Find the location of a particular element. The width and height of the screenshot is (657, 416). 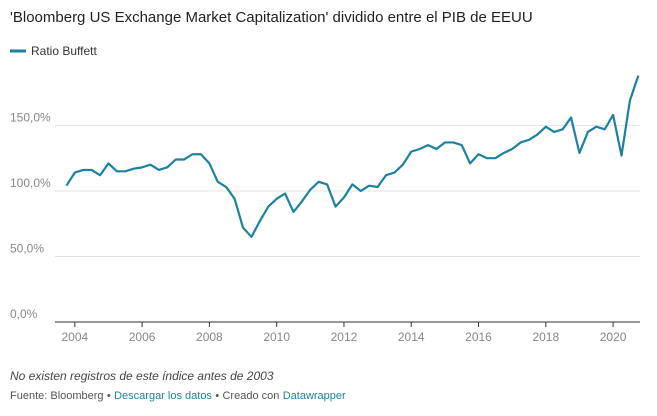

x-tick-label: 2018 is located at coordinates (545, 337).